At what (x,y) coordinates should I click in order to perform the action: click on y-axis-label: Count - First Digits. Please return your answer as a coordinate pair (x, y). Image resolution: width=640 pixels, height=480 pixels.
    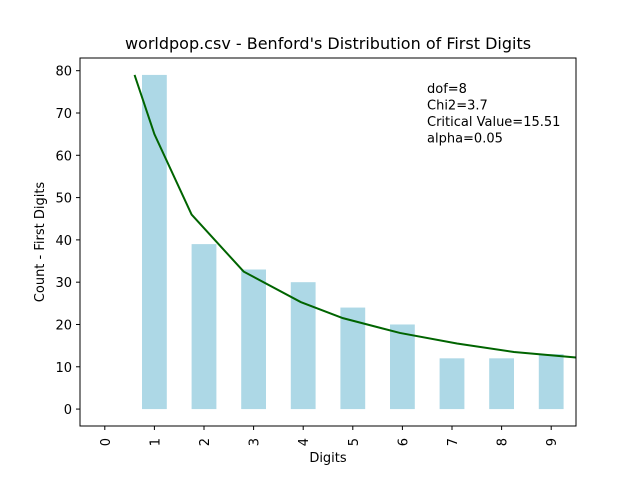
    Looking at the image, I should click on (40, 242).